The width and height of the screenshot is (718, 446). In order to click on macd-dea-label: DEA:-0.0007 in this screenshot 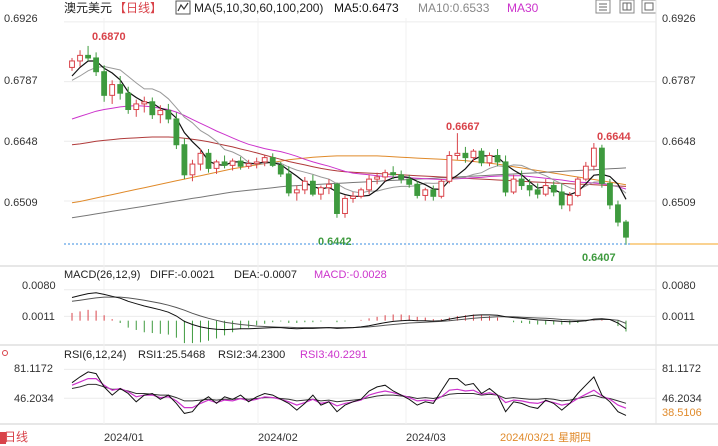, I will do `click(265, 275)`.